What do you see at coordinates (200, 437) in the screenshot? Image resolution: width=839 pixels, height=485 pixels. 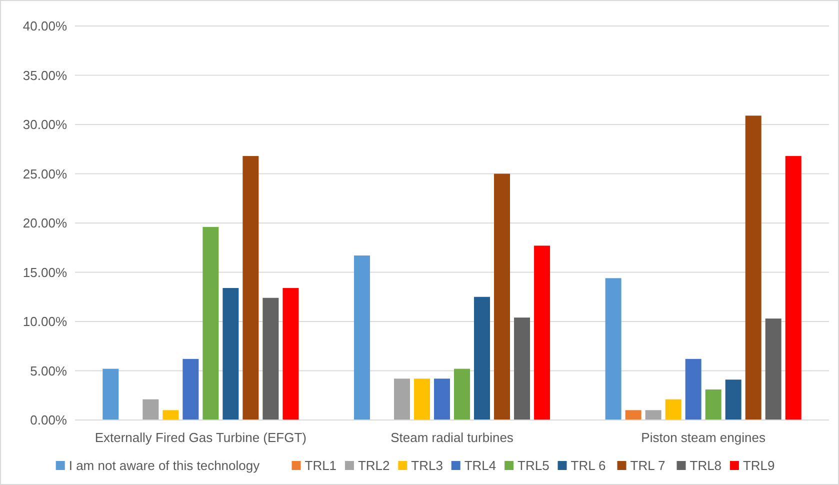 I see `x-tick-label: Externally Fired Gas Turbine (EFGT)` at bounding box center [200, 437].